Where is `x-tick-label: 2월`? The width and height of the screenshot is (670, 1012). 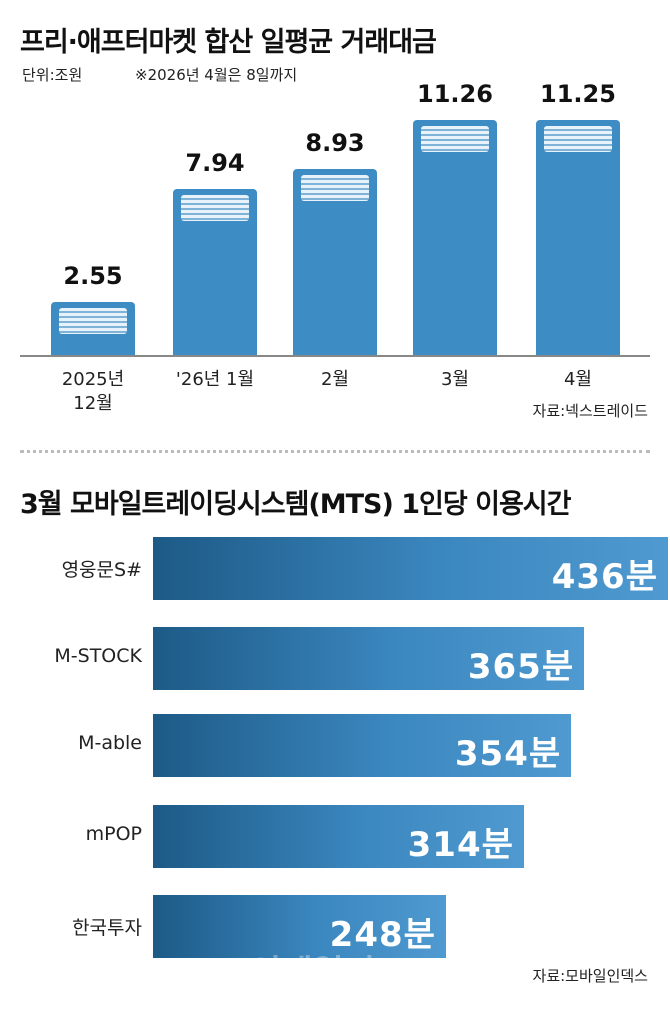 x-tick-label: 2월 is located at coordinates (334, 379).